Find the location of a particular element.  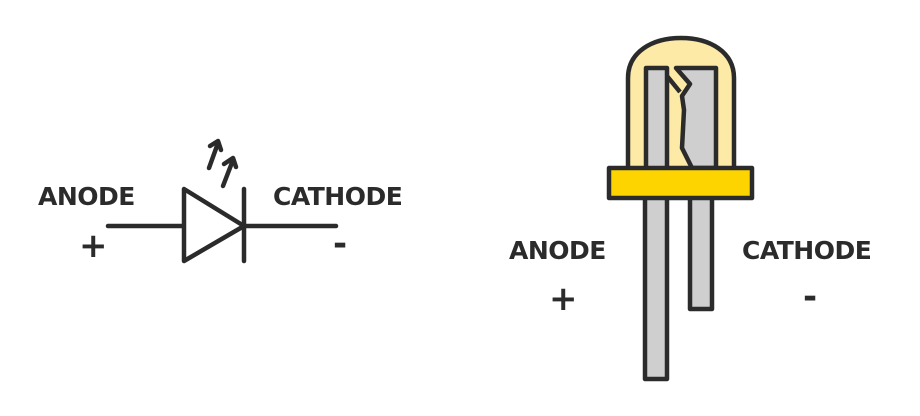

symbol-cathode-sign: - is located at coordinates (340, 244).